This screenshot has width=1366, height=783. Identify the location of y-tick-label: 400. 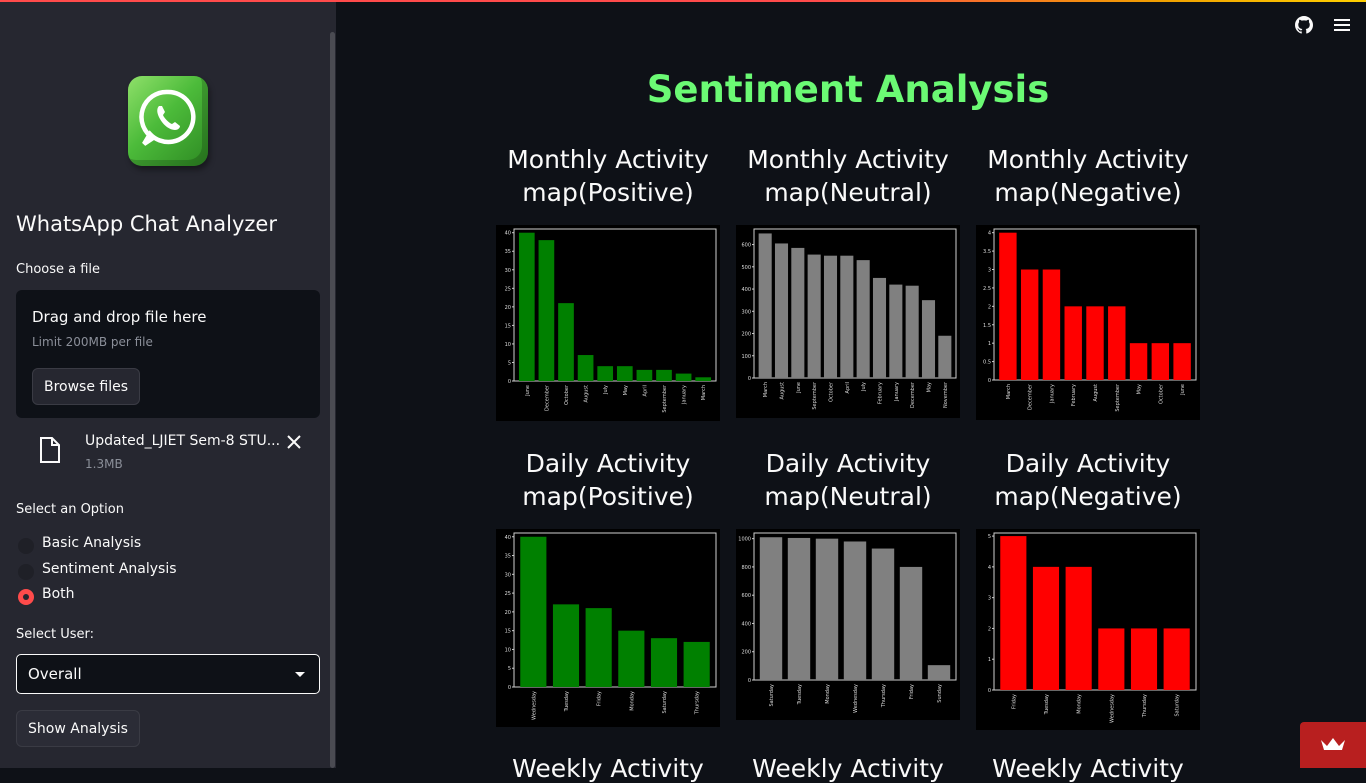
(746, 290).